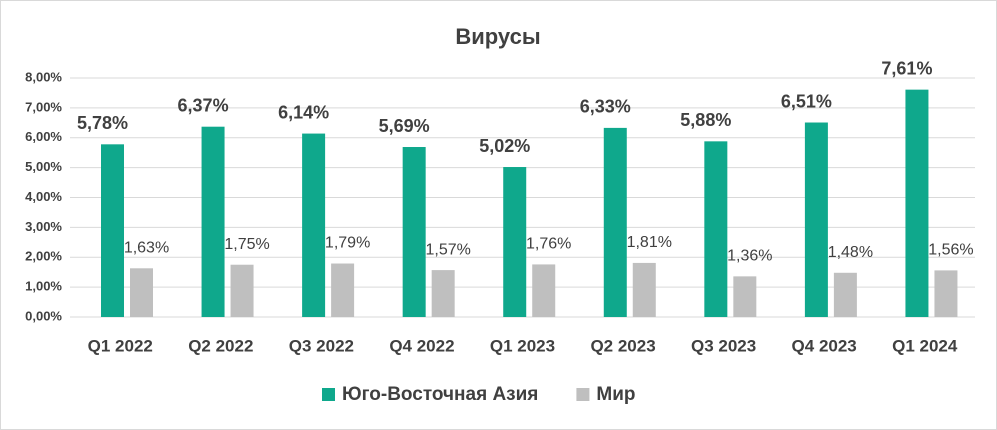  What do you see at coordinates (850, 252) in the screenshot?
I see `value-label: 1,48%` at bounding box center [850, 252].